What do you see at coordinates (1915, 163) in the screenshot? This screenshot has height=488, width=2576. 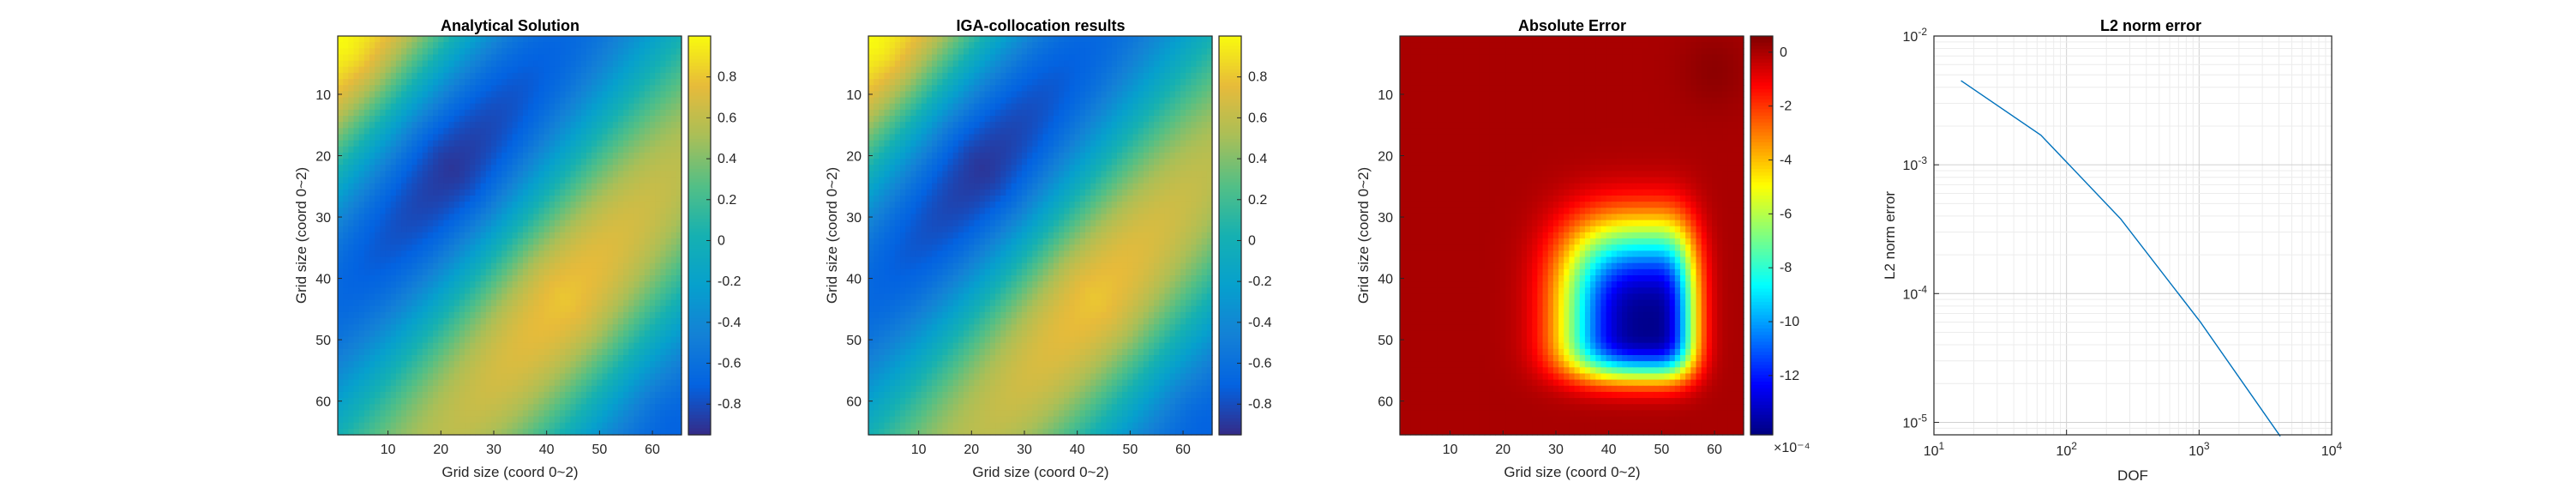 I see `y-tick-label: 10⁻³` at bounding box center [1915, 163].